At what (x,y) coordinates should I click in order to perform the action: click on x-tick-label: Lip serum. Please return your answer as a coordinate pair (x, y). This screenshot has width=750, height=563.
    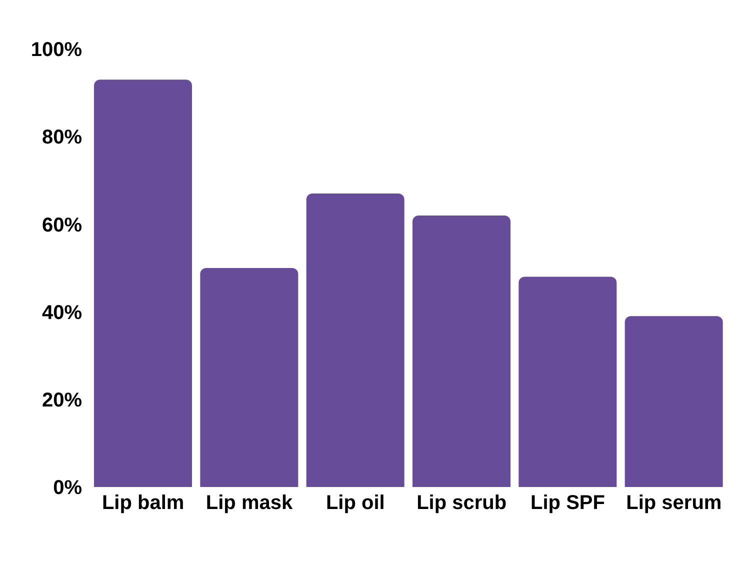
    Looking at the image, I should click on (674, 503).